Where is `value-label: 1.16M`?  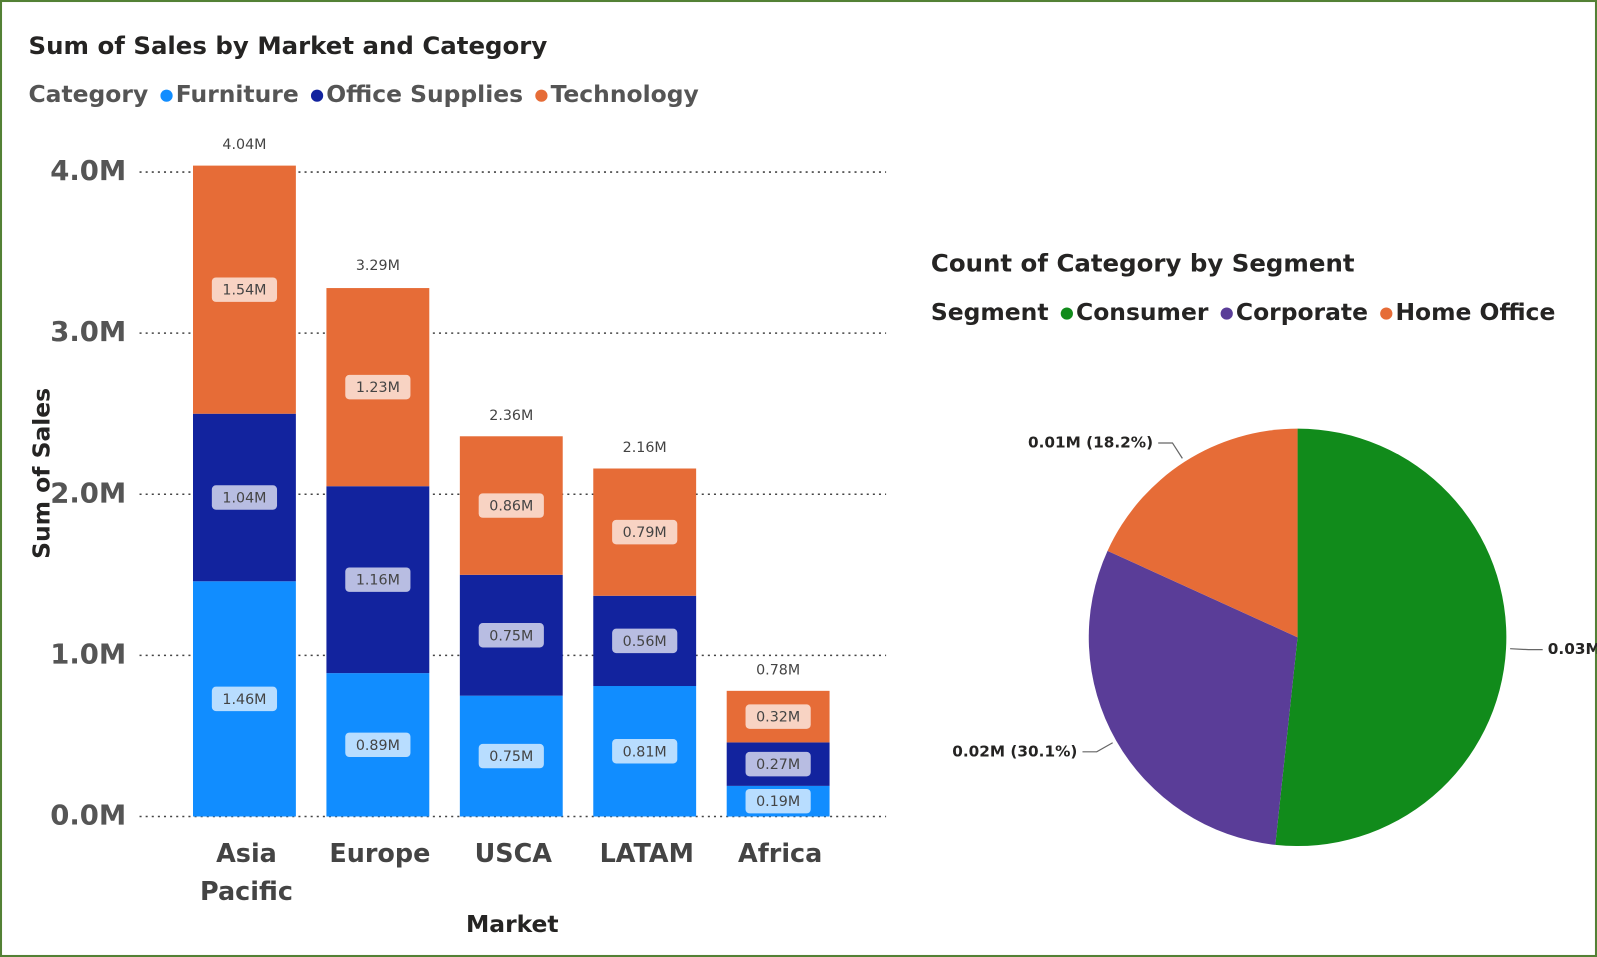 value-label: 1.16M is located at coordinates (378, 581).